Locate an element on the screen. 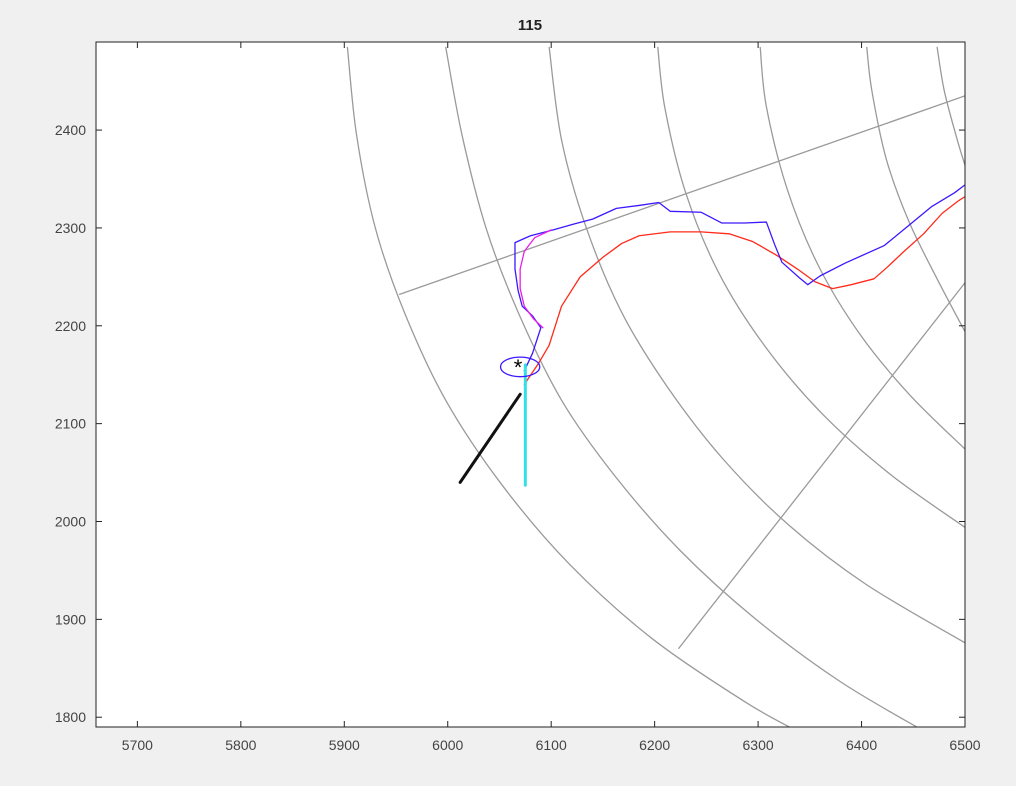 The height and width of the screenshot is (786, 1016). x-tick-label: 6200 is located at coordinates (654, 745).